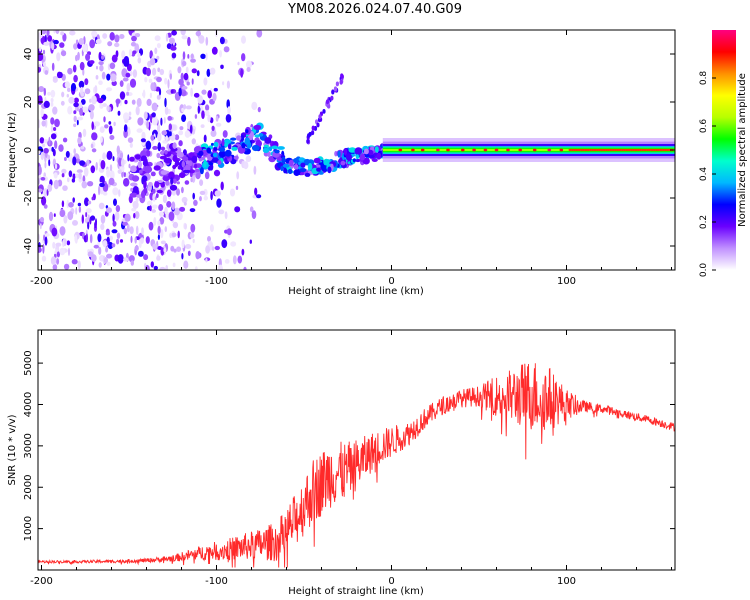  I want to click on spectrogram-y-tick-label: 20, so click(28, 102).